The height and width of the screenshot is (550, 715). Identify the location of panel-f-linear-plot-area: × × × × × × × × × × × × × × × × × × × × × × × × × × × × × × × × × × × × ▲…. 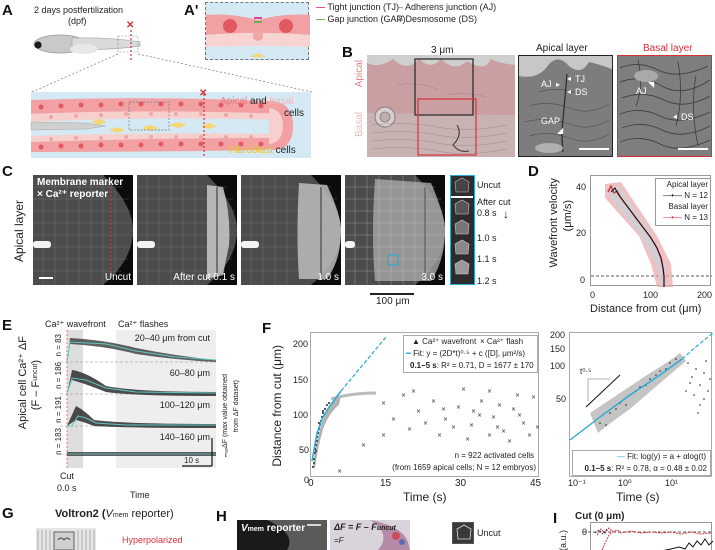
(425, 404).